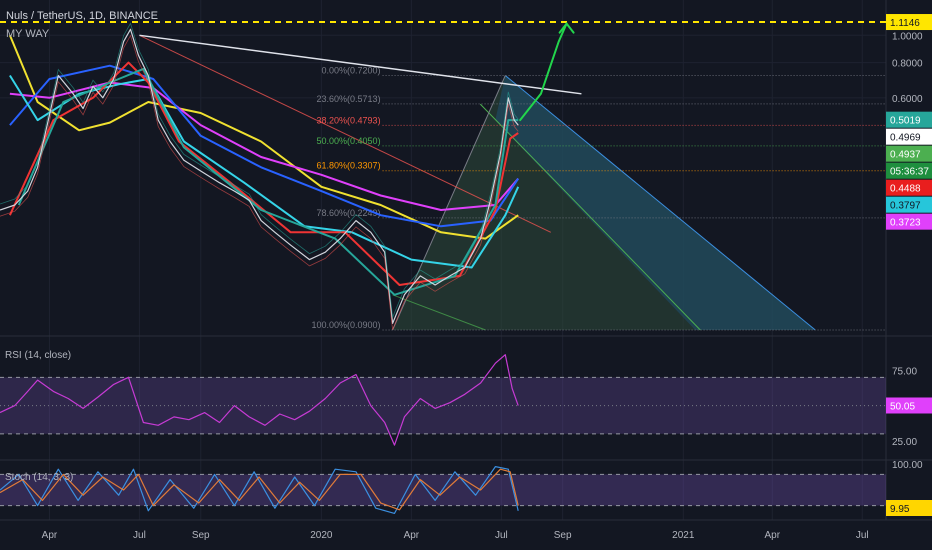  What do you see at coordinates (904, 371) in the screenshot?
I see `rsi-axis-tick: 75.00` at bounding box center [904, 371].